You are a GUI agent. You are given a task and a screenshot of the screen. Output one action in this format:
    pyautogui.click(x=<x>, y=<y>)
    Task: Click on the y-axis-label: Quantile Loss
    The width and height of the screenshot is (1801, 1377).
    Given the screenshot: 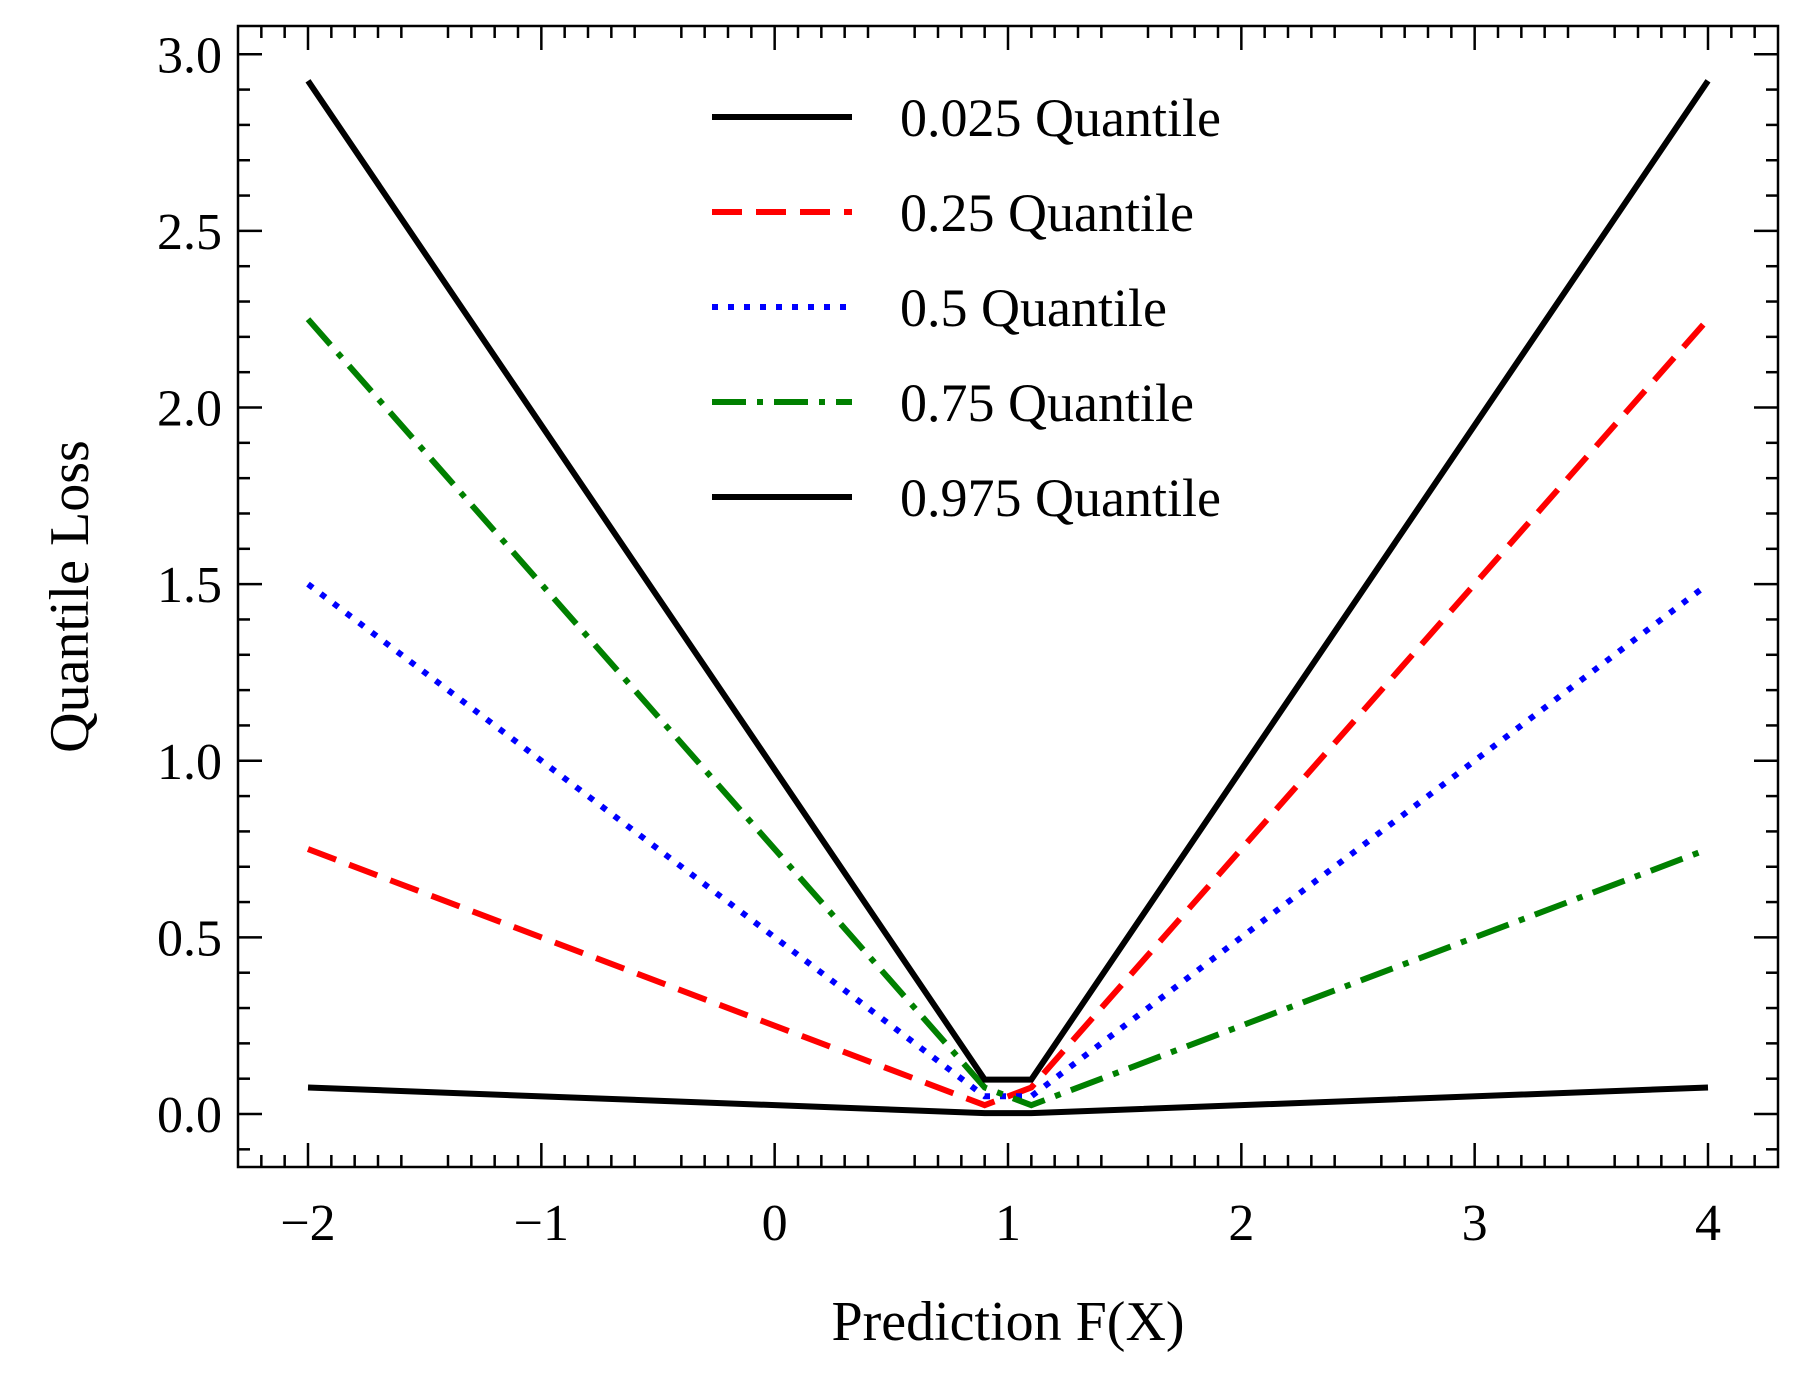 What is the action you would take?
    pyautogui.click(x=70, y=596)
    